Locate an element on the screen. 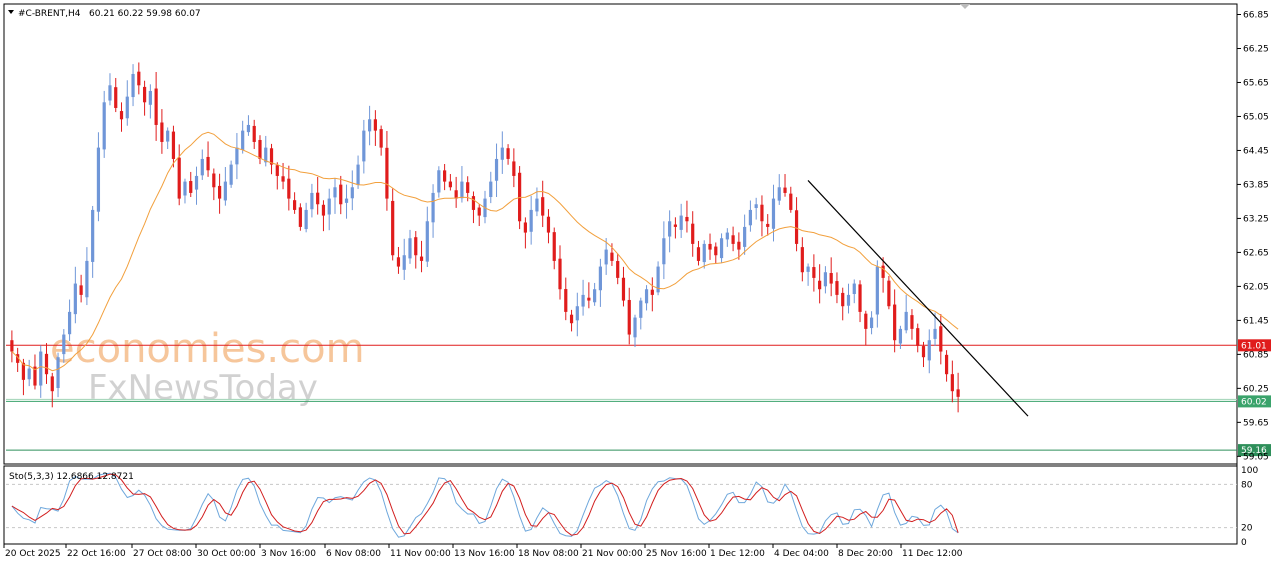 The width and height of the screenshot is (1280, 567). symbol-label: #C-BRENT,H4 is located at coordinates (49, 14).